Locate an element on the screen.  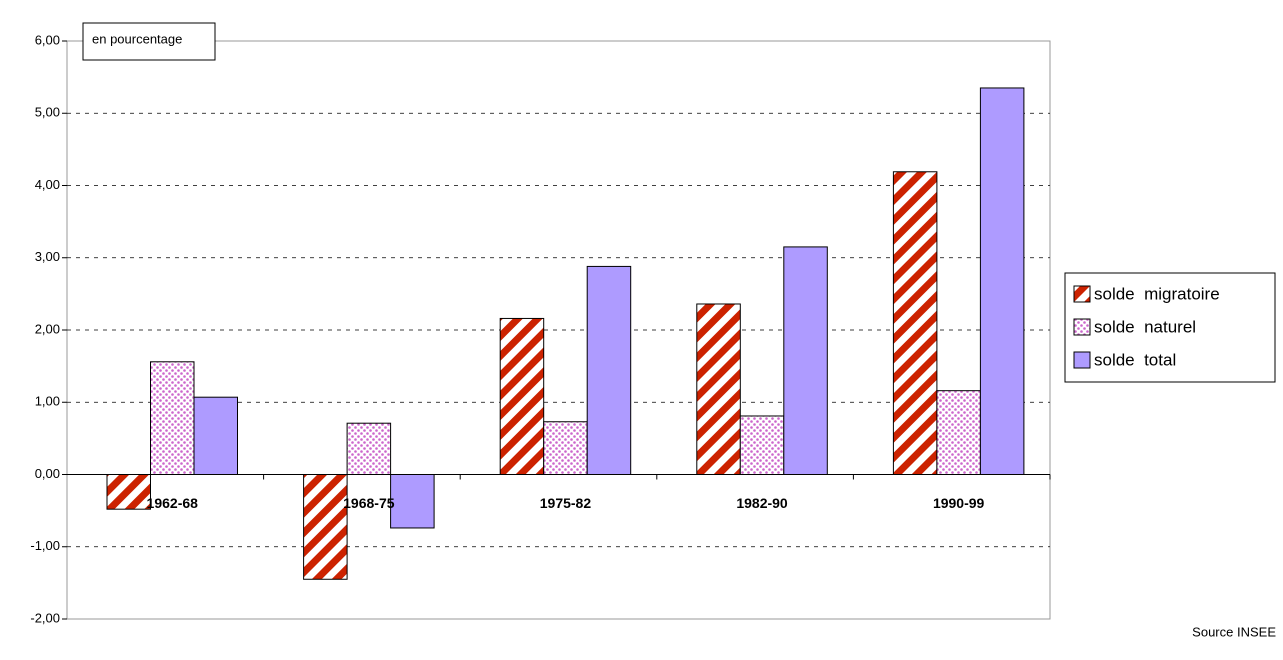
legend-label: solde naturel is located at coordinates (1145, 326).